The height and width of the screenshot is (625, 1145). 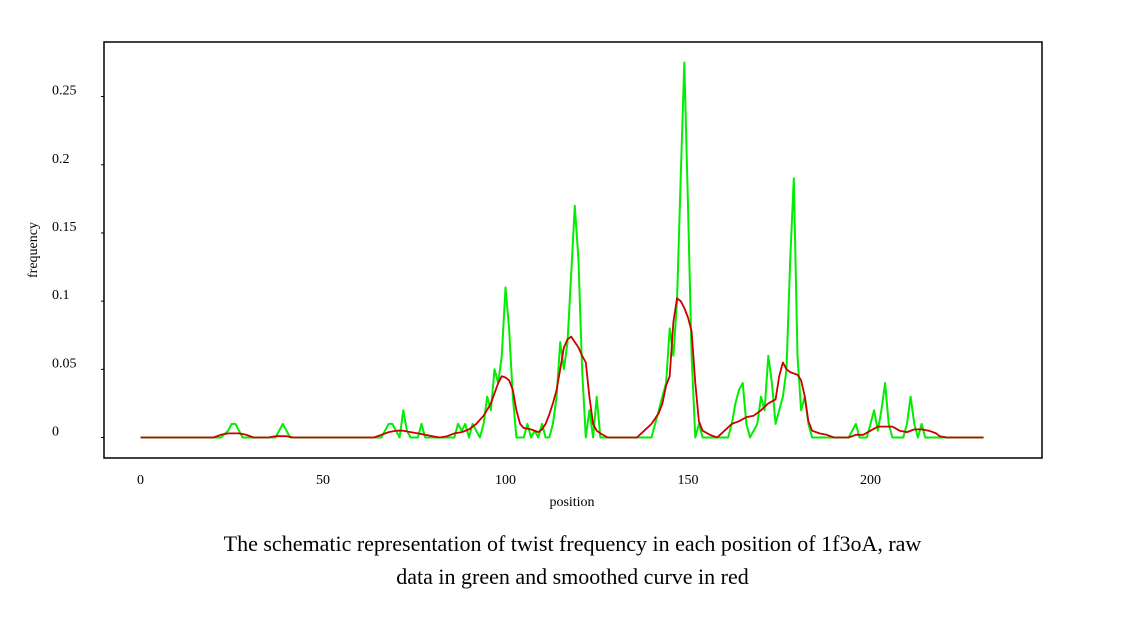 What do you see at coordinates (870, 480) in the screenshot?
I see `x-tick-label: 200` at bounding box center [870, 480].